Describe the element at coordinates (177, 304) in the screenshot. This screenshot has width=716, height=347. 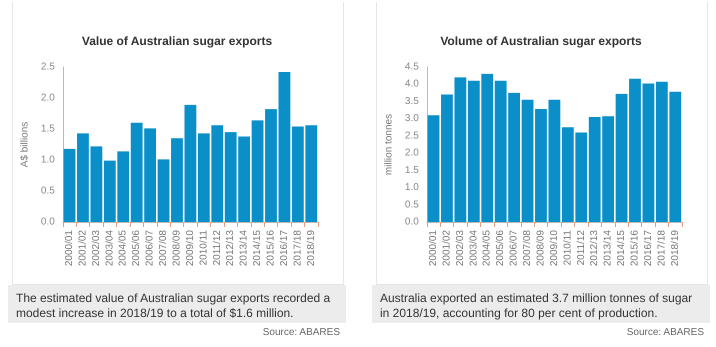
I see `text: The estimated value of Australian sugar exports recorded a modest increase in 2018/19 to a total of $1.6 million.` at that location.